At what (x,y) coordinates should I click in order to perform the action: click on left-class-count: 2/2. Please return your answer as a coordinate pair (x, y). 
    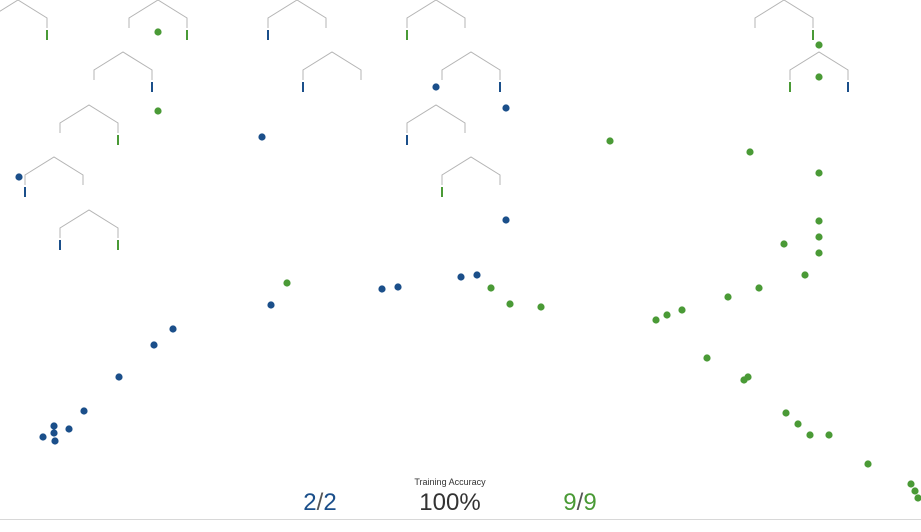
    Looking at the image, I should click on (320, 503).